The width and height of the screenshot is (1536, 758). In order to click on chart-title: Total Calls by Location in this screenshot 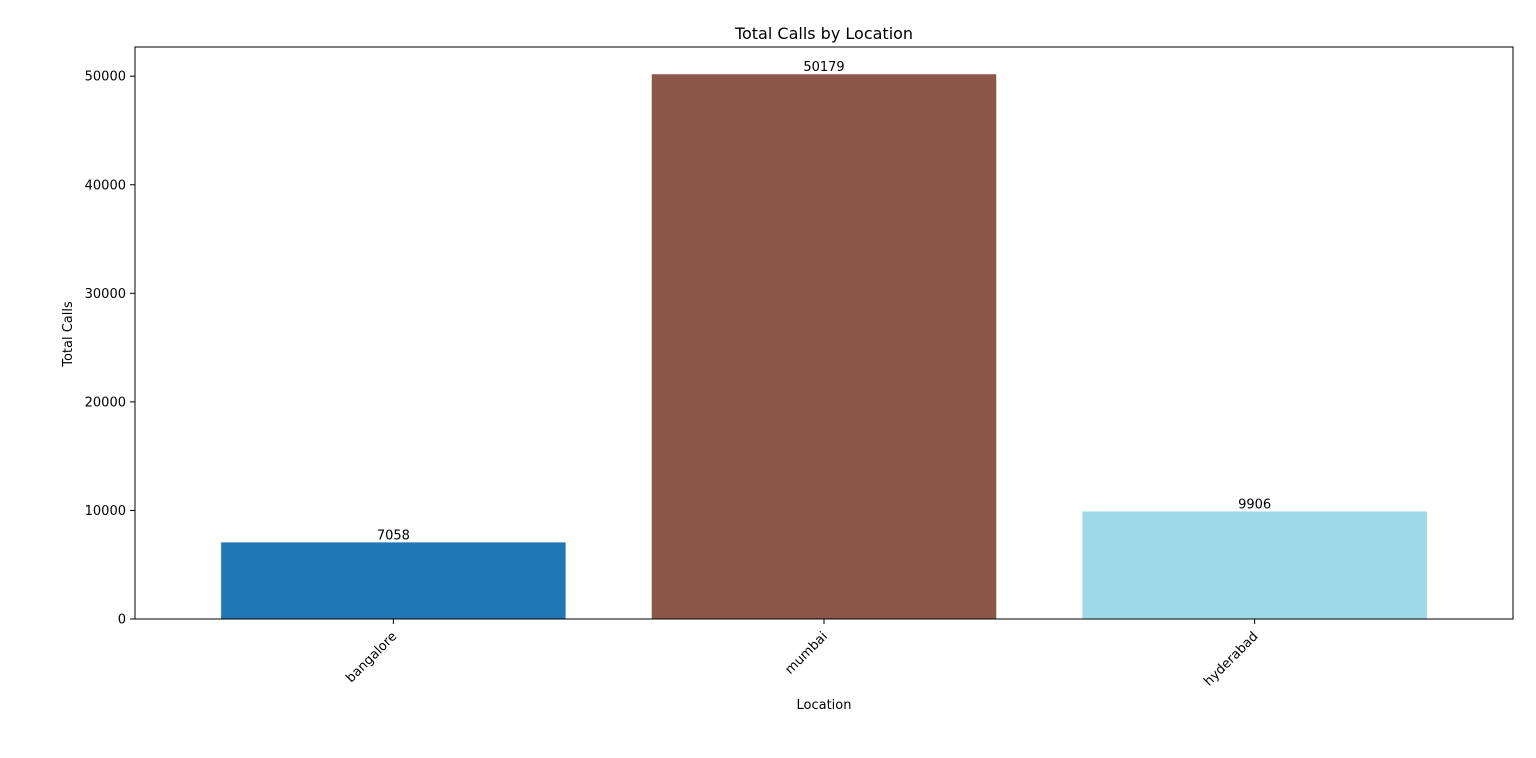, I will do `click(823, 33)`.